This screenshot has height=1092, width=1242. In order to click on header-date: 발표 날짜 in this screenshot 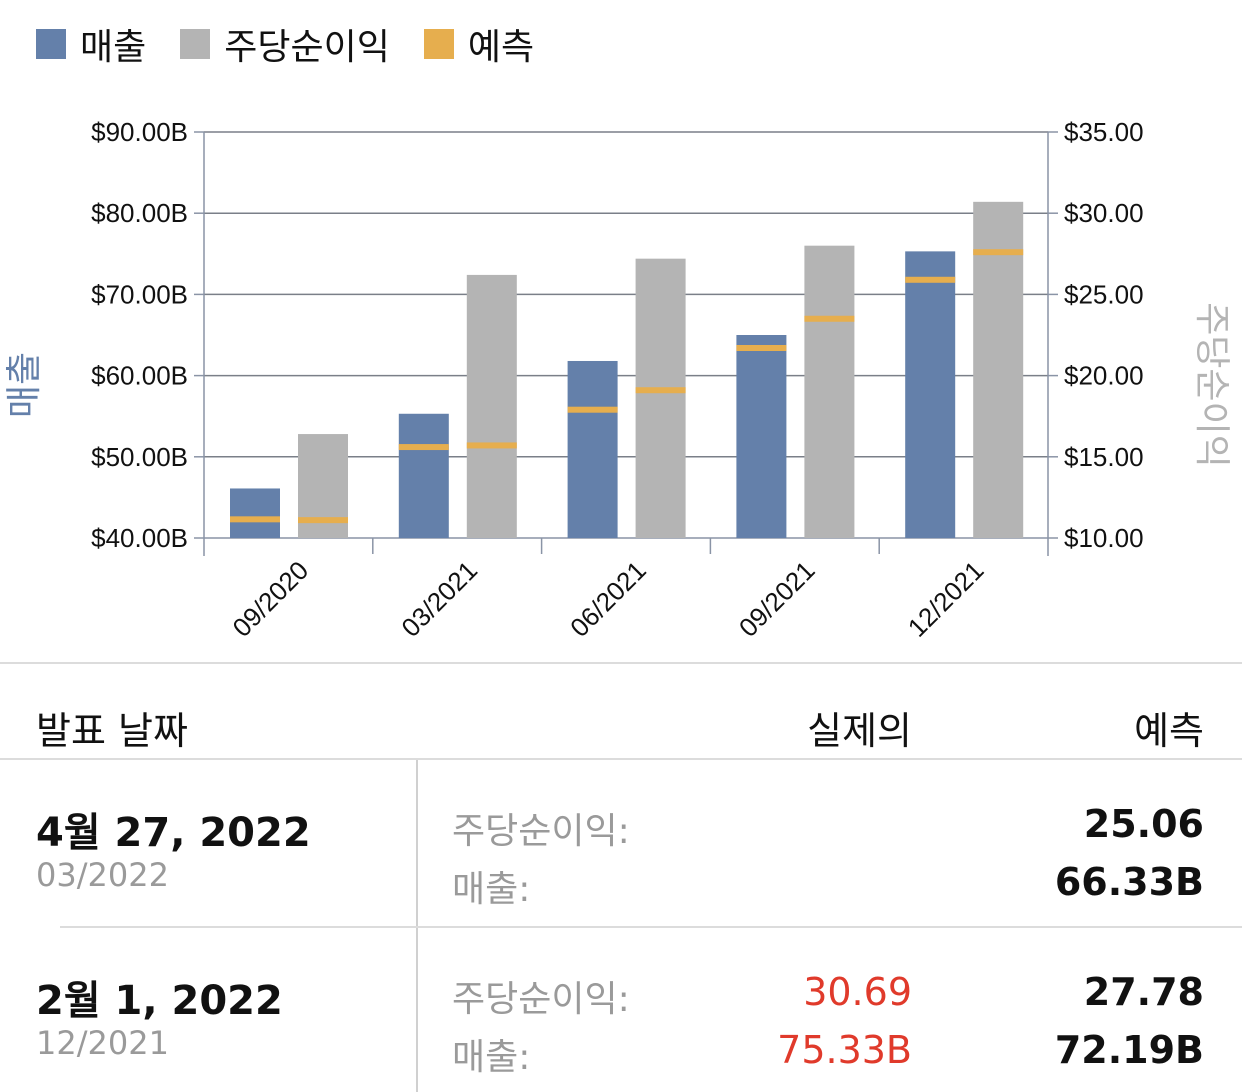, I will do `click(112, 731)`.